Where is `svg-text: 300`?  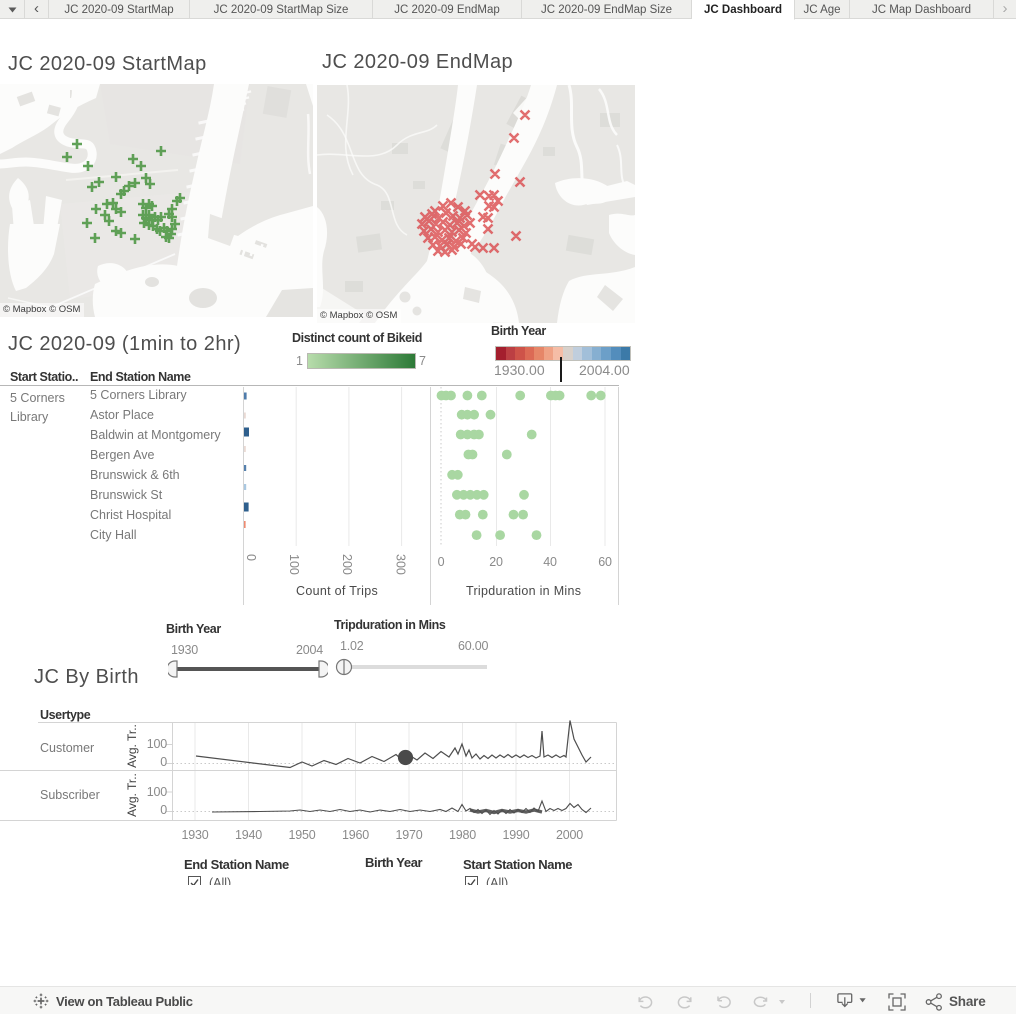 svg-text: 300 is located at coordinates (401, 564).